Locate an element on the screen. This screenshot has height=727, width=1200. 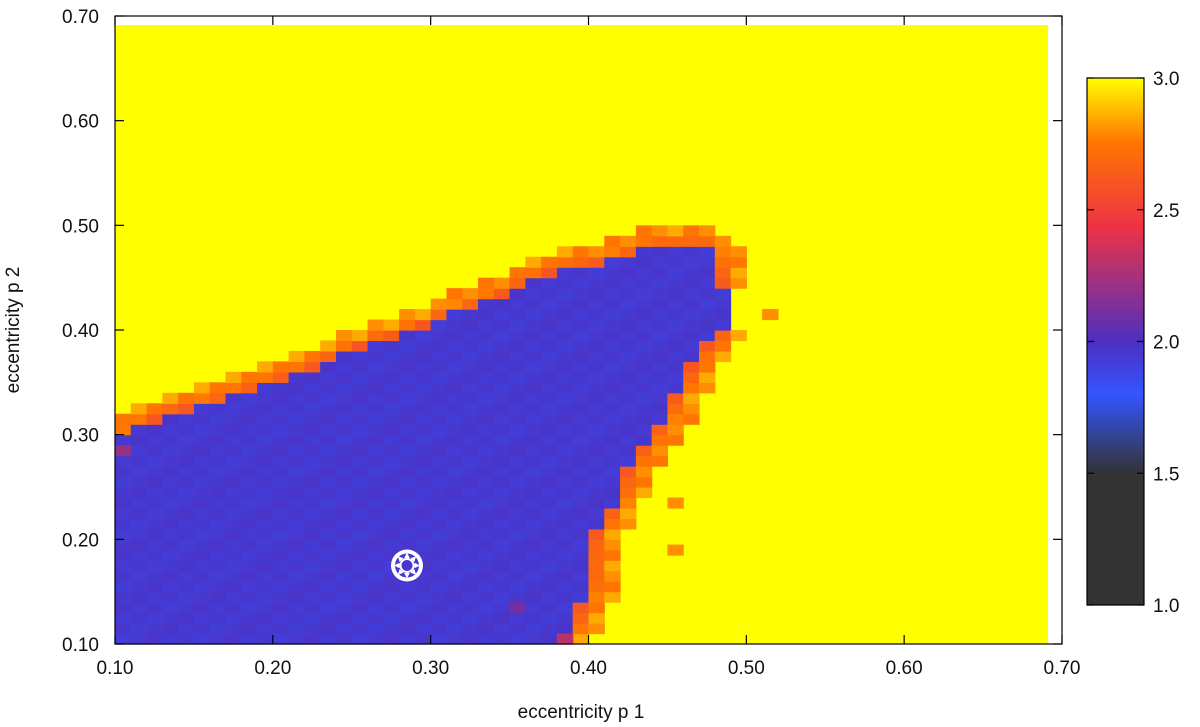
sun-icon-ray is located at coordinates (407, 576).